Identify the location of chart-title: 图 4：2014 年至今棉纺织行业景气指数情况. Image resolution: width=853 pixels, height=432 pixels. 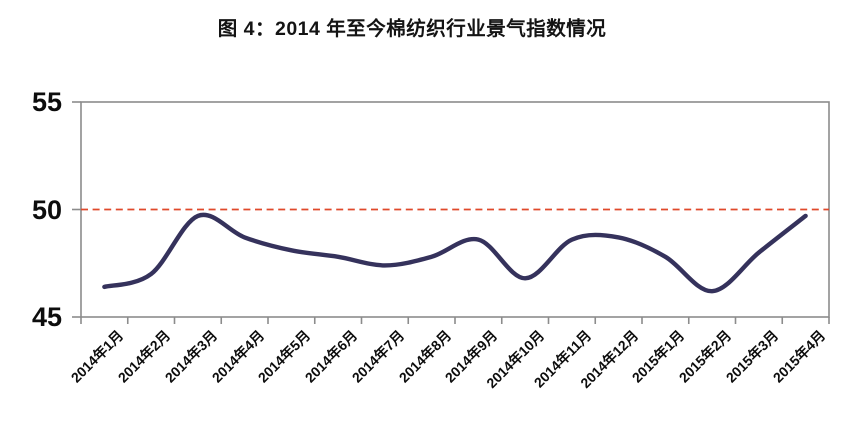
(412, 29).